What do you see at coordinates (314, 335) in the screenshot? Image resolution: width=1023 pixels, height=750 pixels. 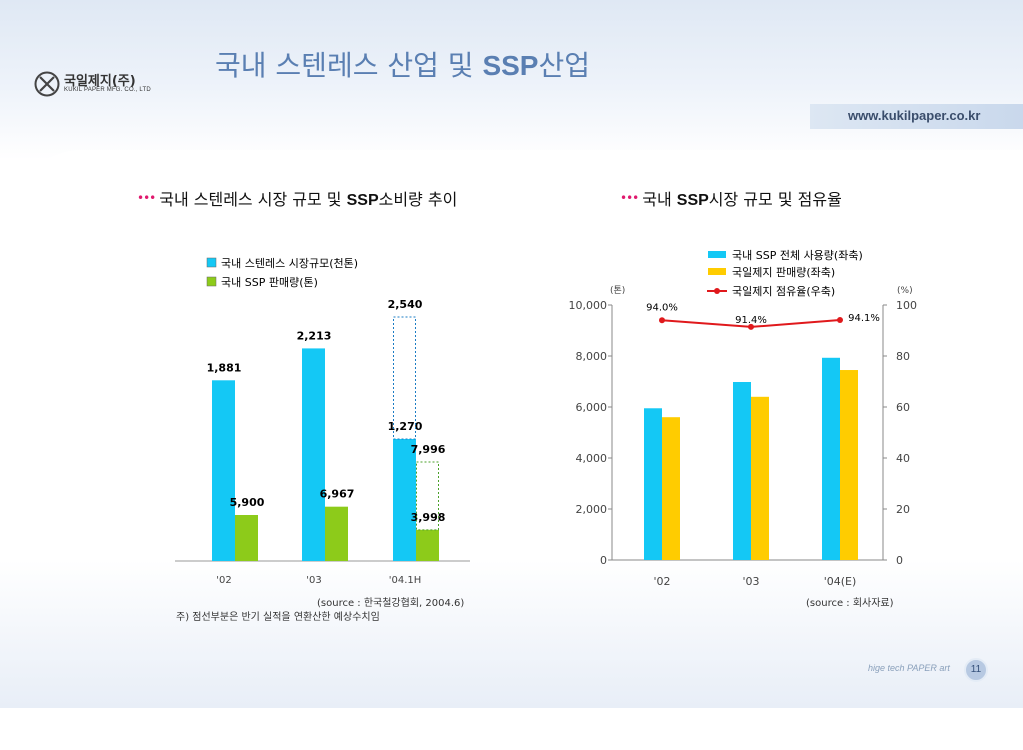 I see `data-label-market: 2,213` at bounding box center [314, 335].